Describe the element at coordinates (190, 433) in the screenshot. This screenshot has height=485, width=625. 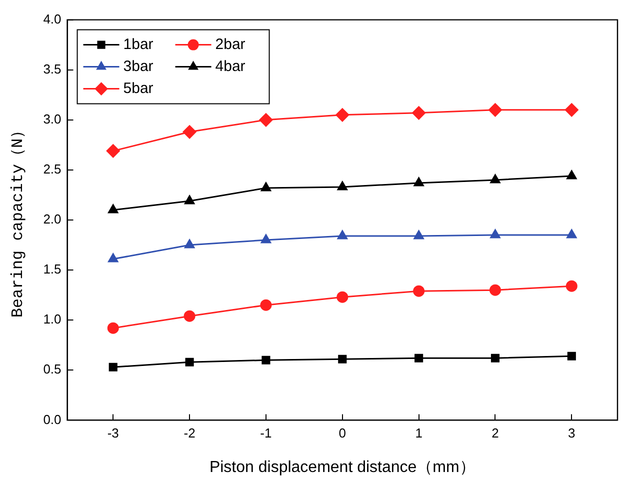
I see `x-tick-label: -2` at that location.